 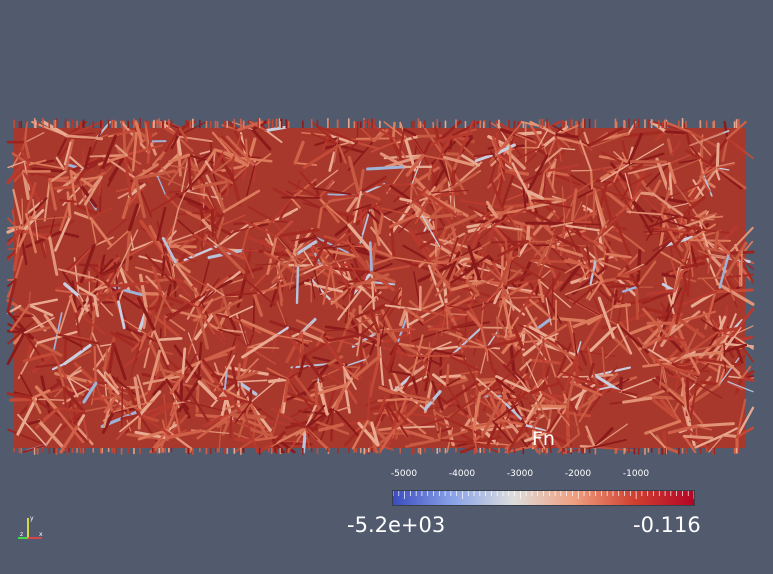 What do you see at coordinates (636, 474) in the screenshot?
I see `scalar-bar-tick-label: -1000` at bounding box center [636, 474].